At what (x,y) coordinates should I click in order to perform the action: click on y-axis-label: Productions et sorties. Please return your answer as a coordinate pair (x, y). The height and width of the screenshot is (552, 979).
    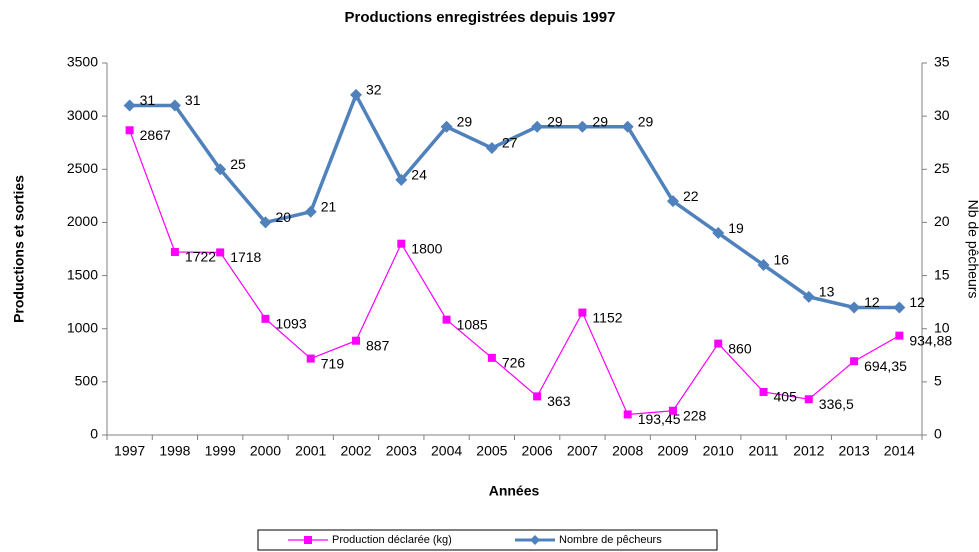
    Looking at the image, I should click on (19, 249).